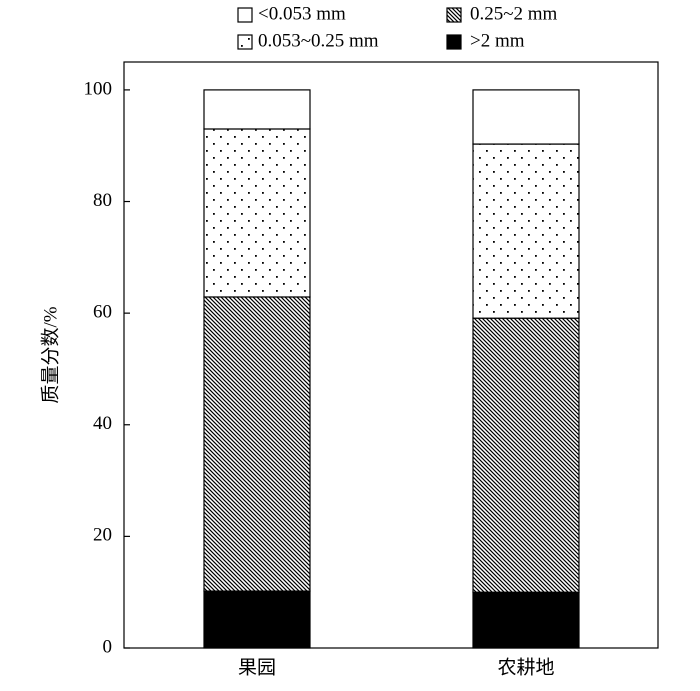 This screenshot has height=691, width=700. What do you see at coordinates (514, 13) in the screenshot?
I see `legend-label: 0.25~2 mm` at bounding box center [514, 13].